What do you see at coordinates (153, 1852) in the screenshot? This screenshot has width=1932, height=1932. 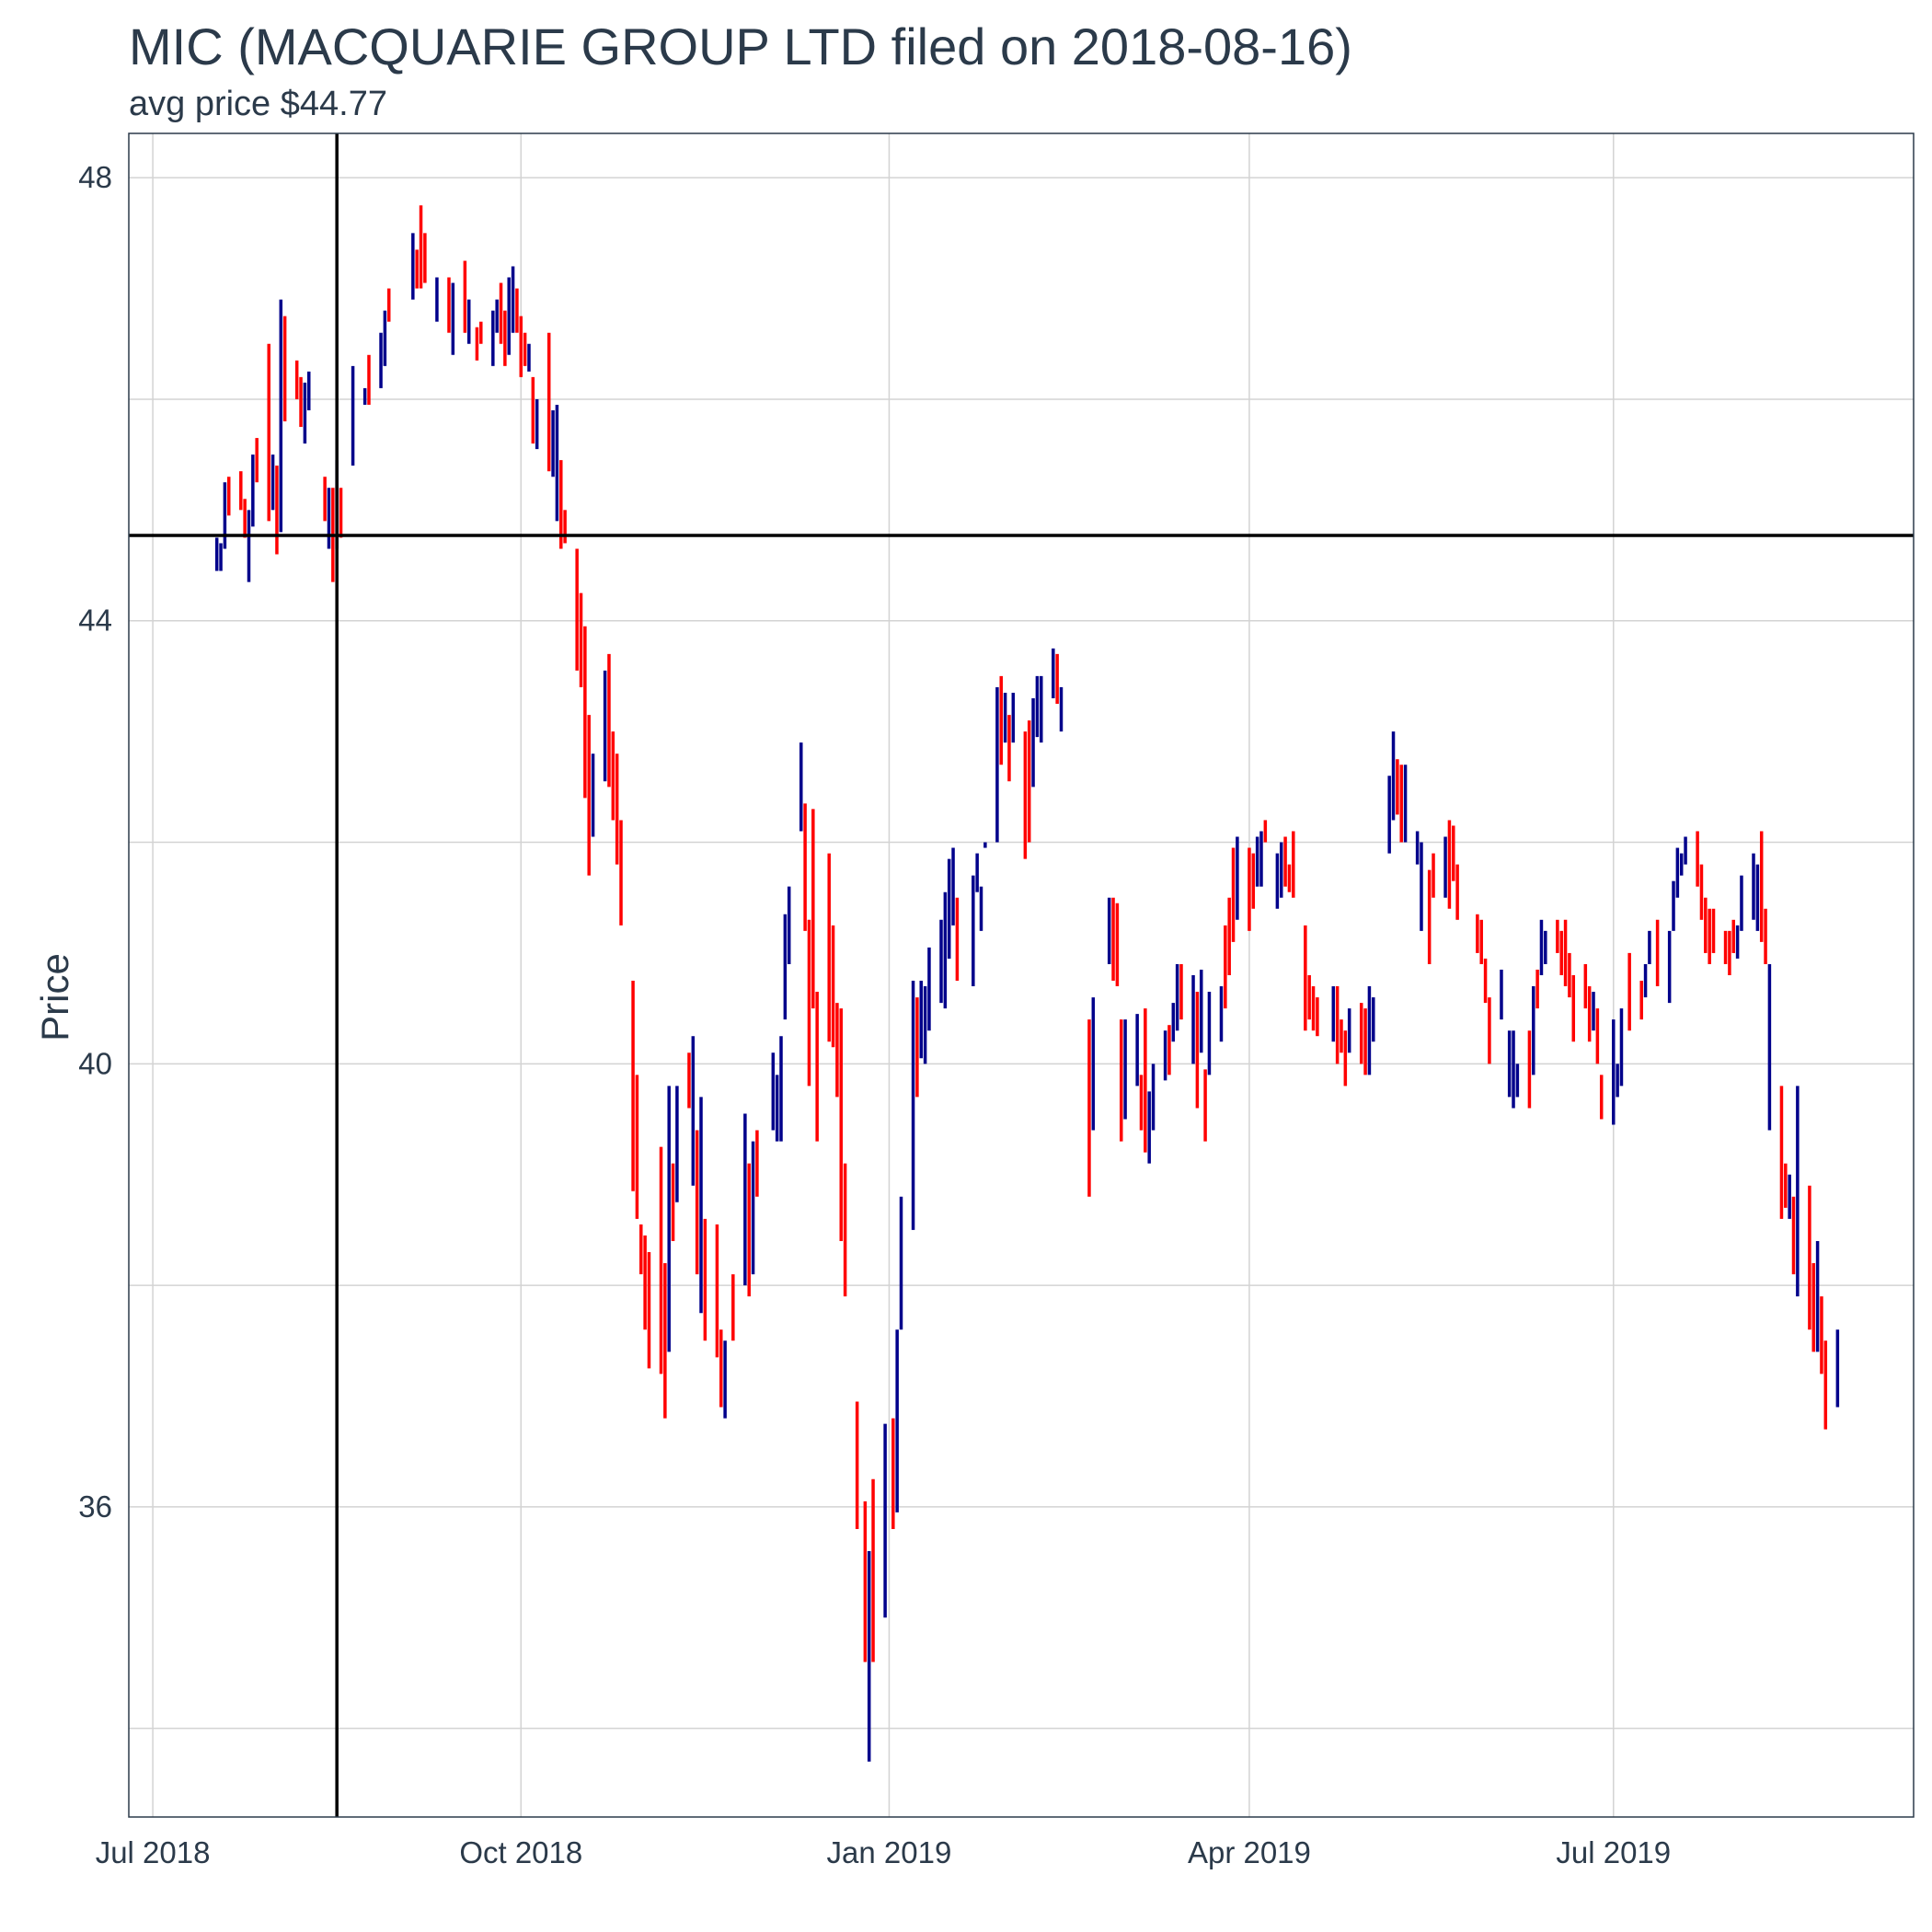 I see `x-tick-label: Jul 2018` at bounding box center [153, 1852].